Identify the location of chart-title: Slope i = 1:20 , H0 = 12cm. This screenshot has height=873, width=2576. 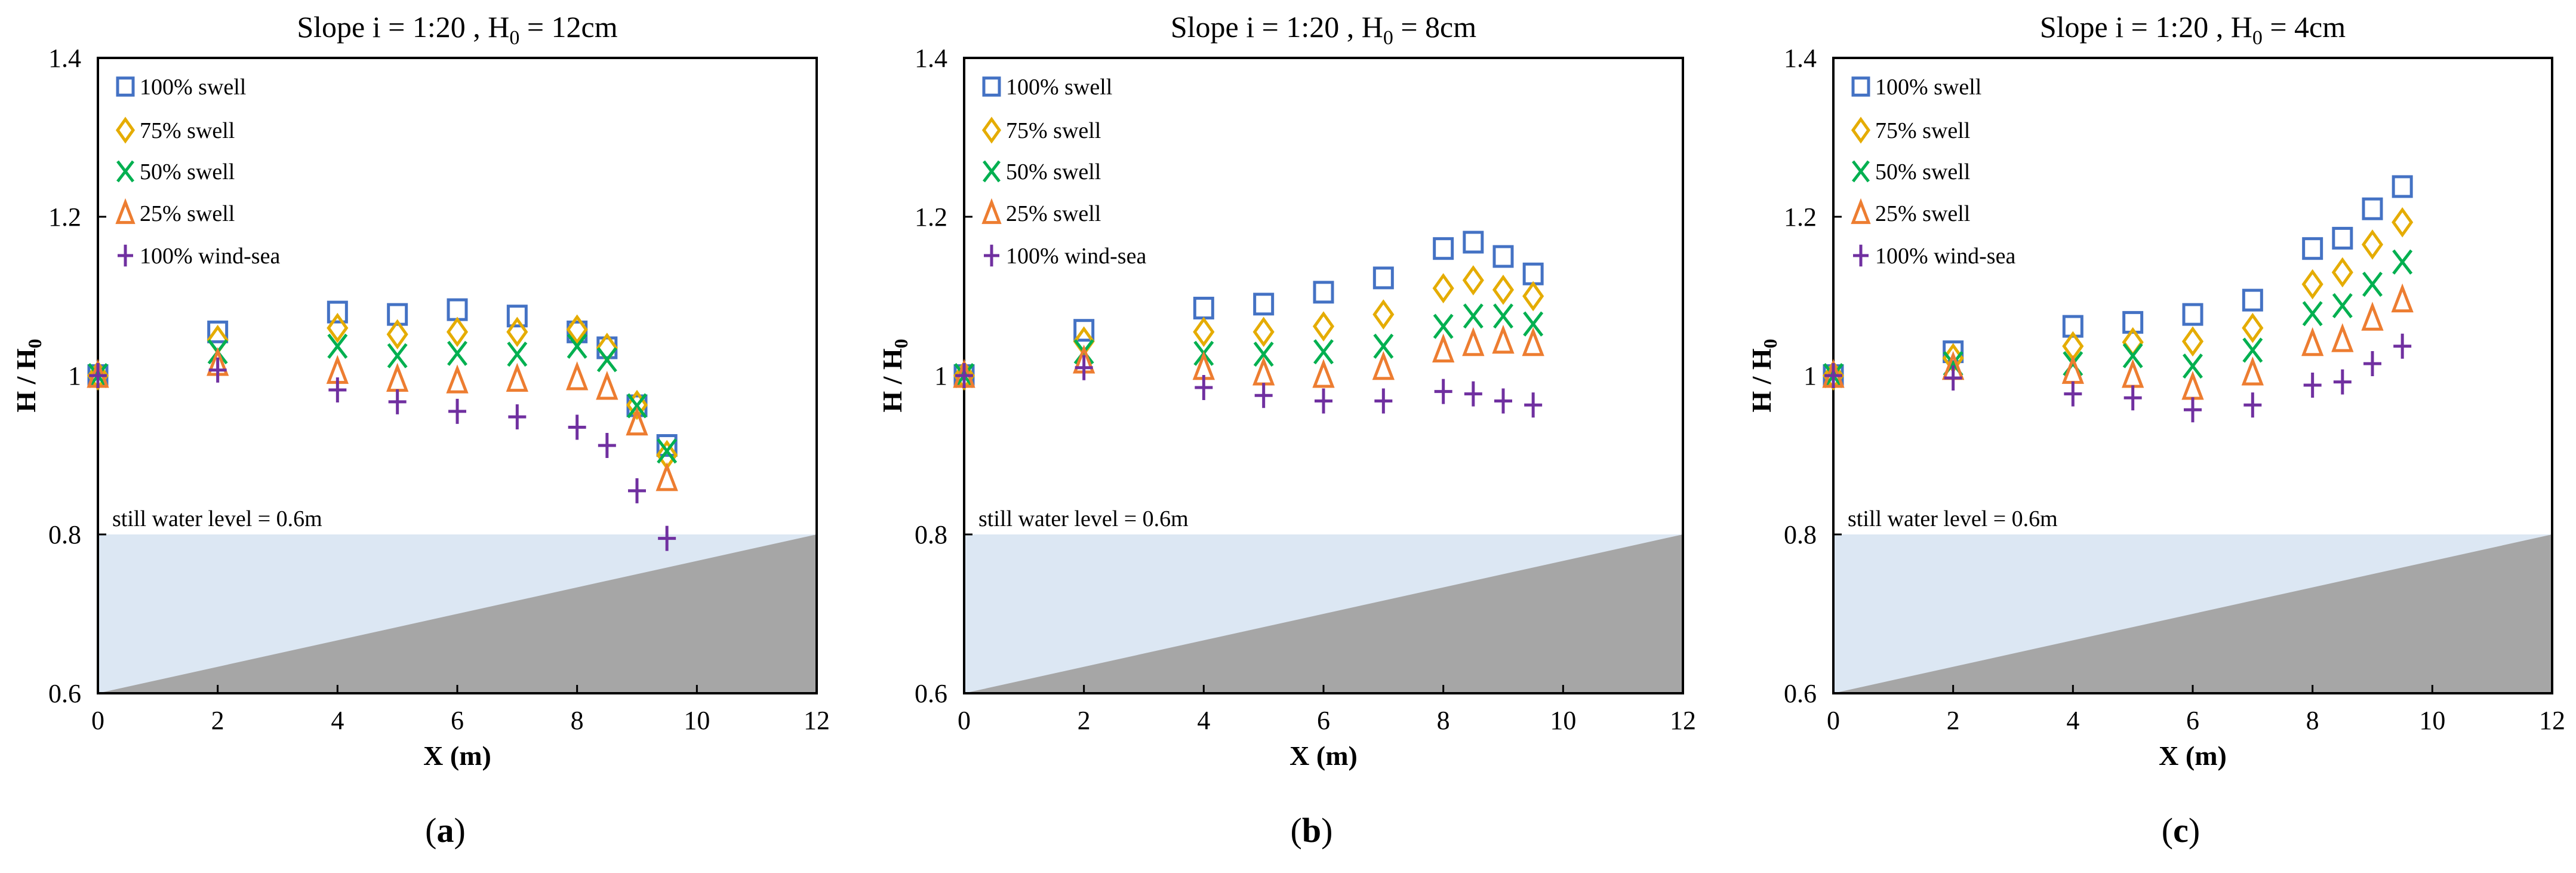
(457, 29).